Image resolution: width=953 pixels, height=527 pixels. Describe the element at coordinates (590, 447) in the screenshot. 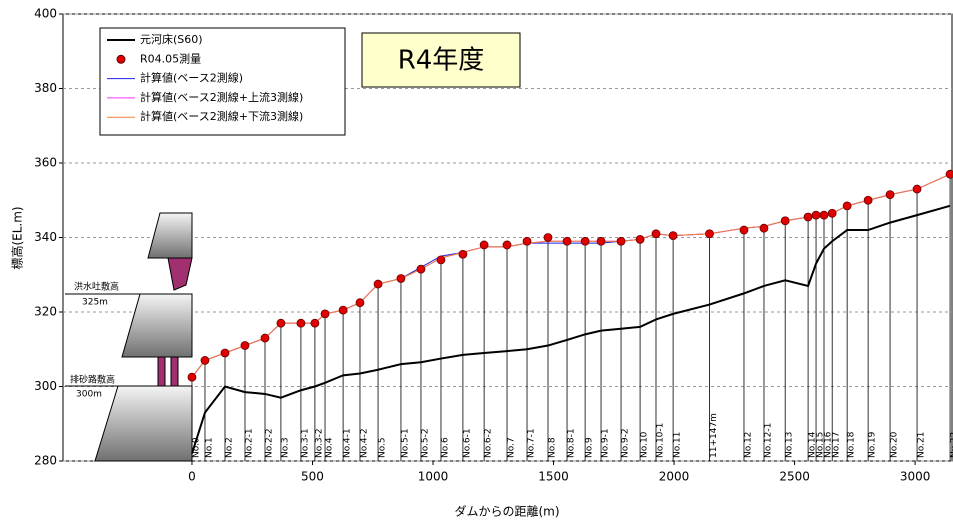

I see `station-label: No.9` at that location.